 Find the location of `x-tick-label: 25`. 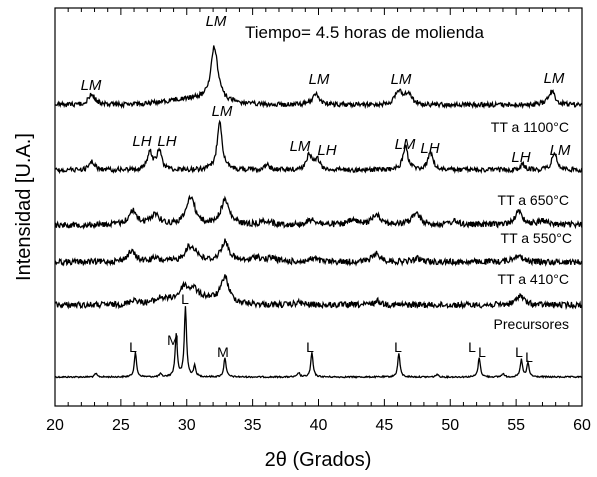

x-tick-label: 25 is located at coordinates (121, 425).